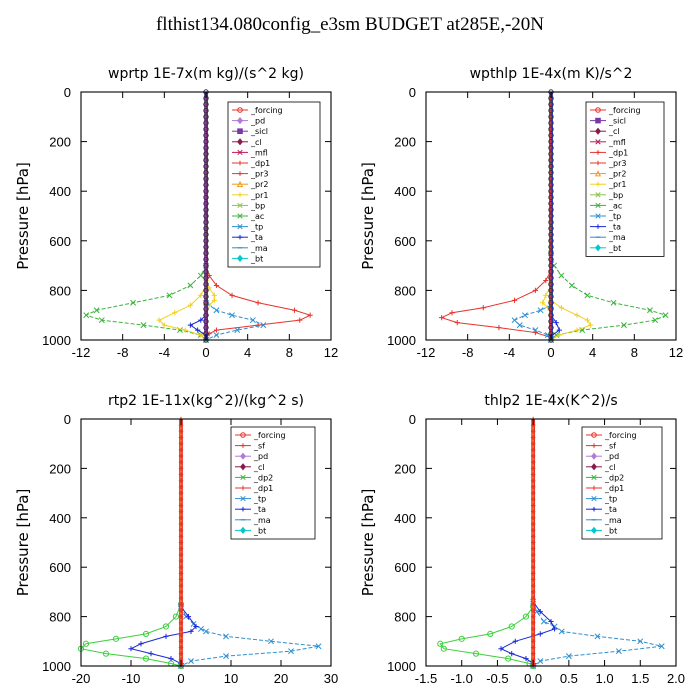  I want to click on x-tick-label: -20, so click(81, 678).